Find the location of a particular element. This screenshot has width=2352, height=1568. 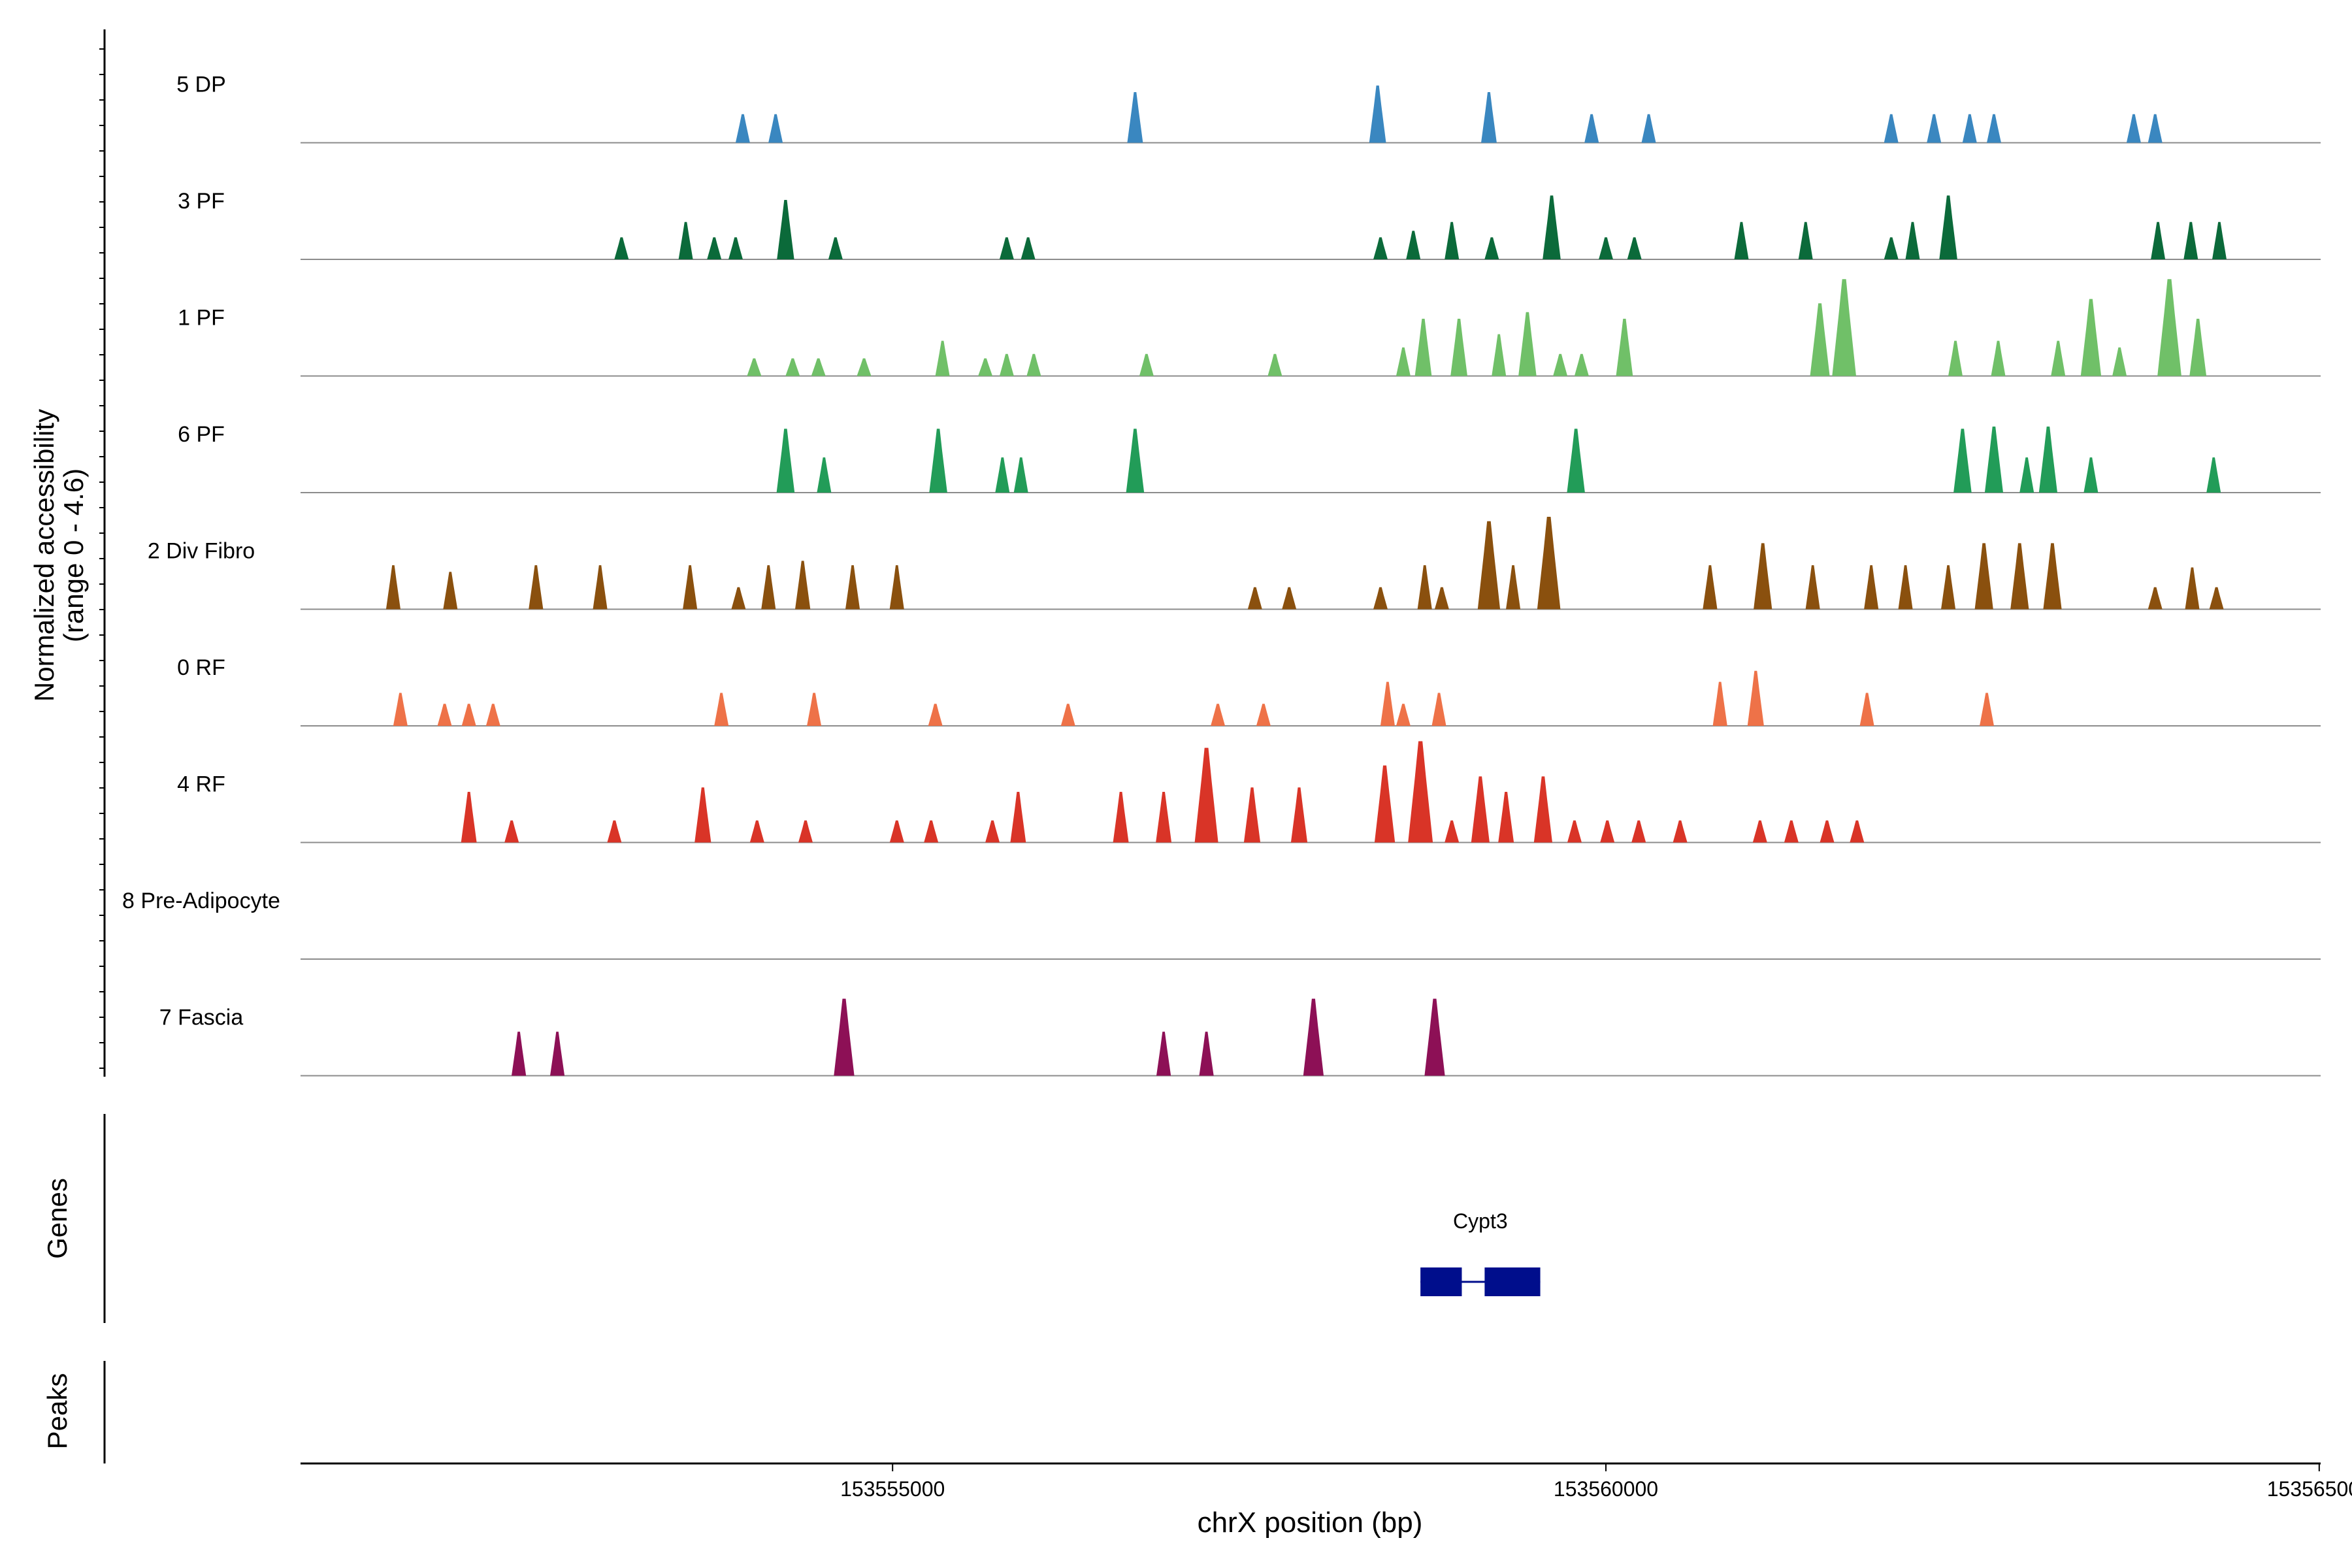

track-label: 3 PF is located at coordinates (201, 201).